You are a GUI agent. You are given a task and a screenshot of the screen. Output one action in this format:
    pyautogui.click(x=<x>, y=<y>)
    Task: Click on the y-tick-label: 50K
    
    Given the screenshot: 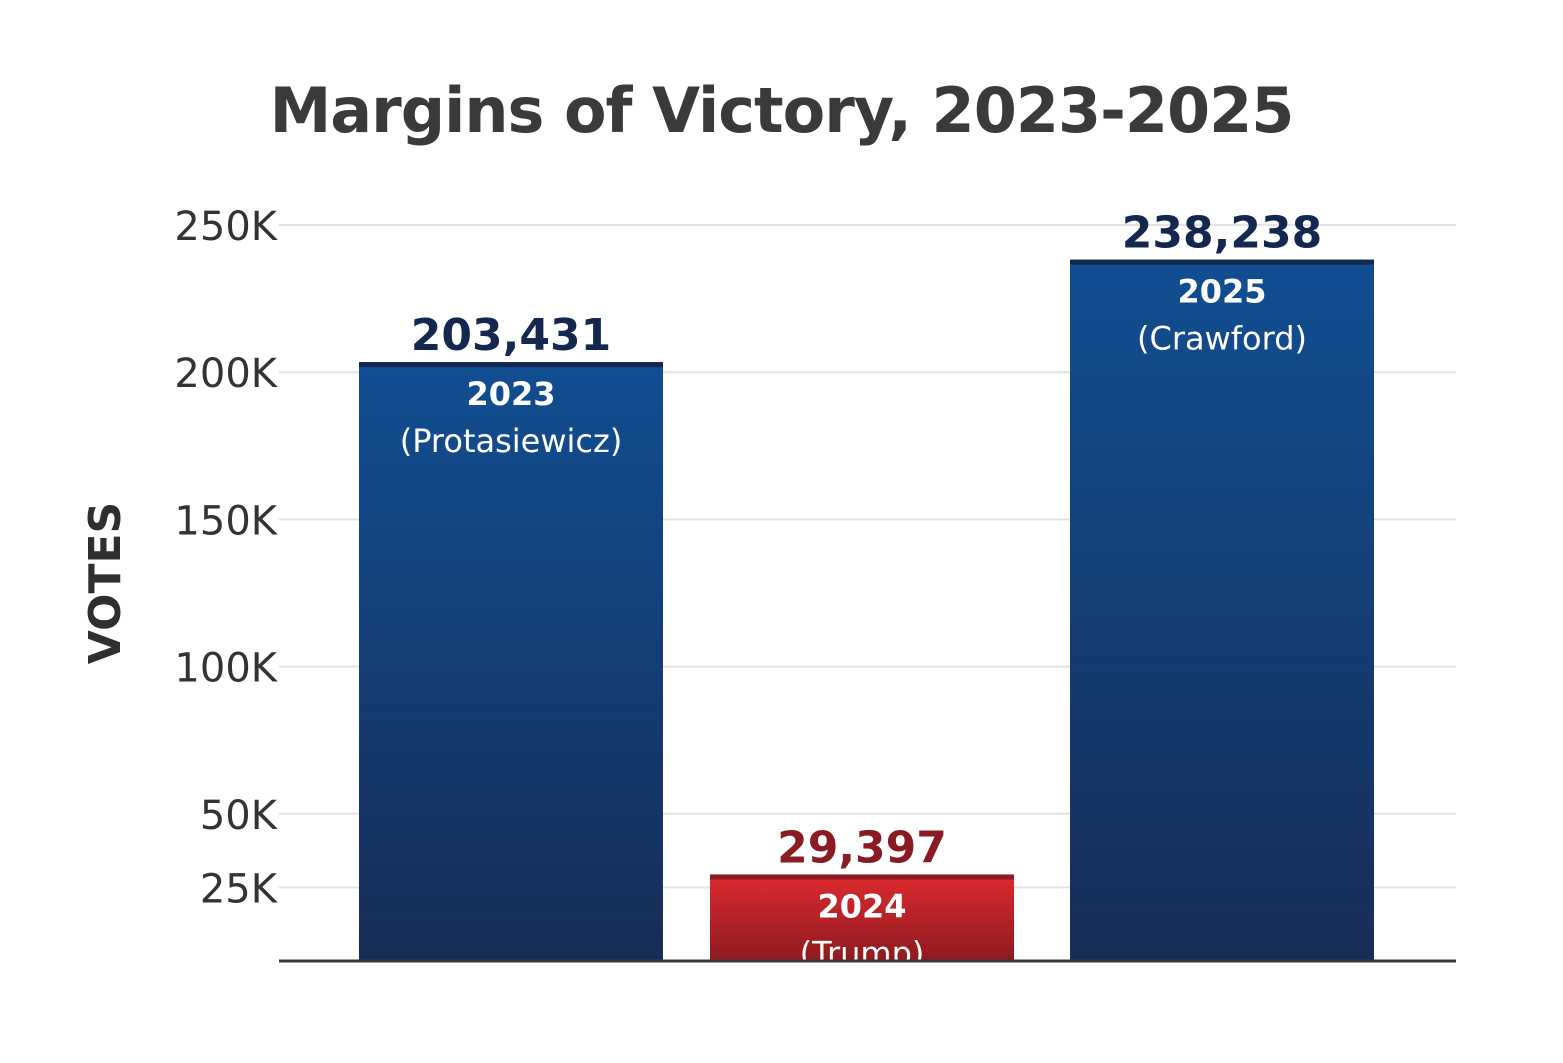 What is the action you would take?
    pyautogui.click(x=239, y=816)
    